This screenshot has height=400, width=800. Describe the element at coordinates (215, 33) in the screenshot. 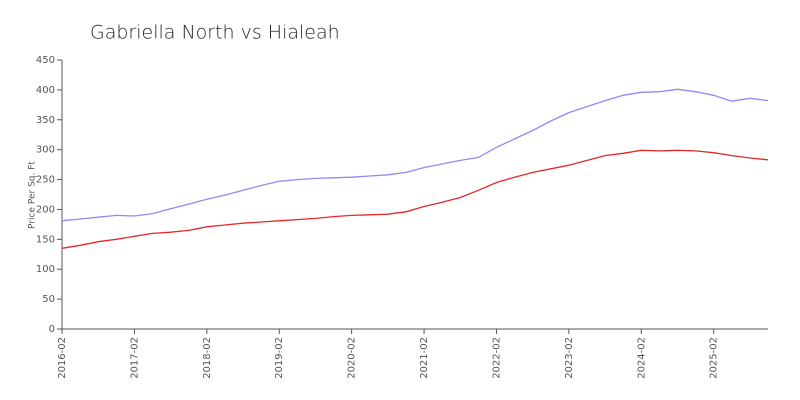

I see `chart-title: Gabriella North vs Hialeah` at that location.